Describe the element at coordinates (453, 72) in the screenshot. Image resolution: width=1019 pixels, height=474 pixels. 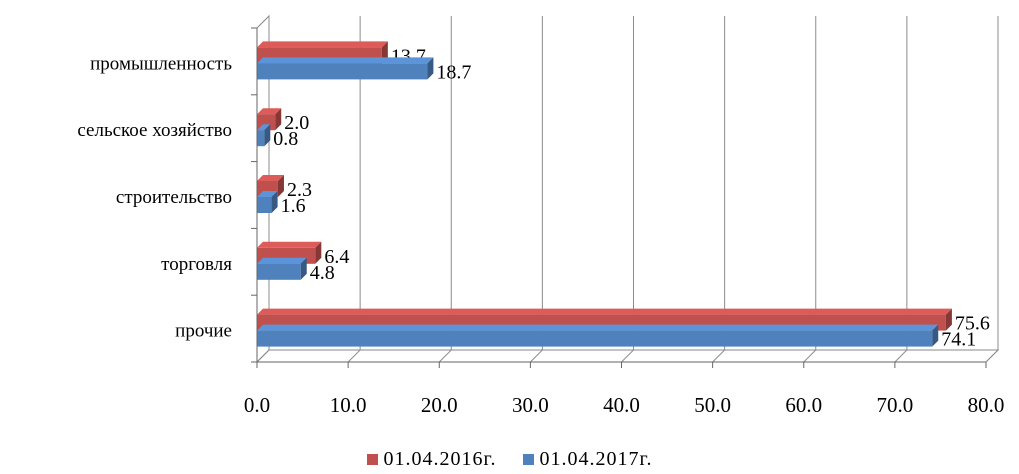
I see `data-label: 18.7` at that location.